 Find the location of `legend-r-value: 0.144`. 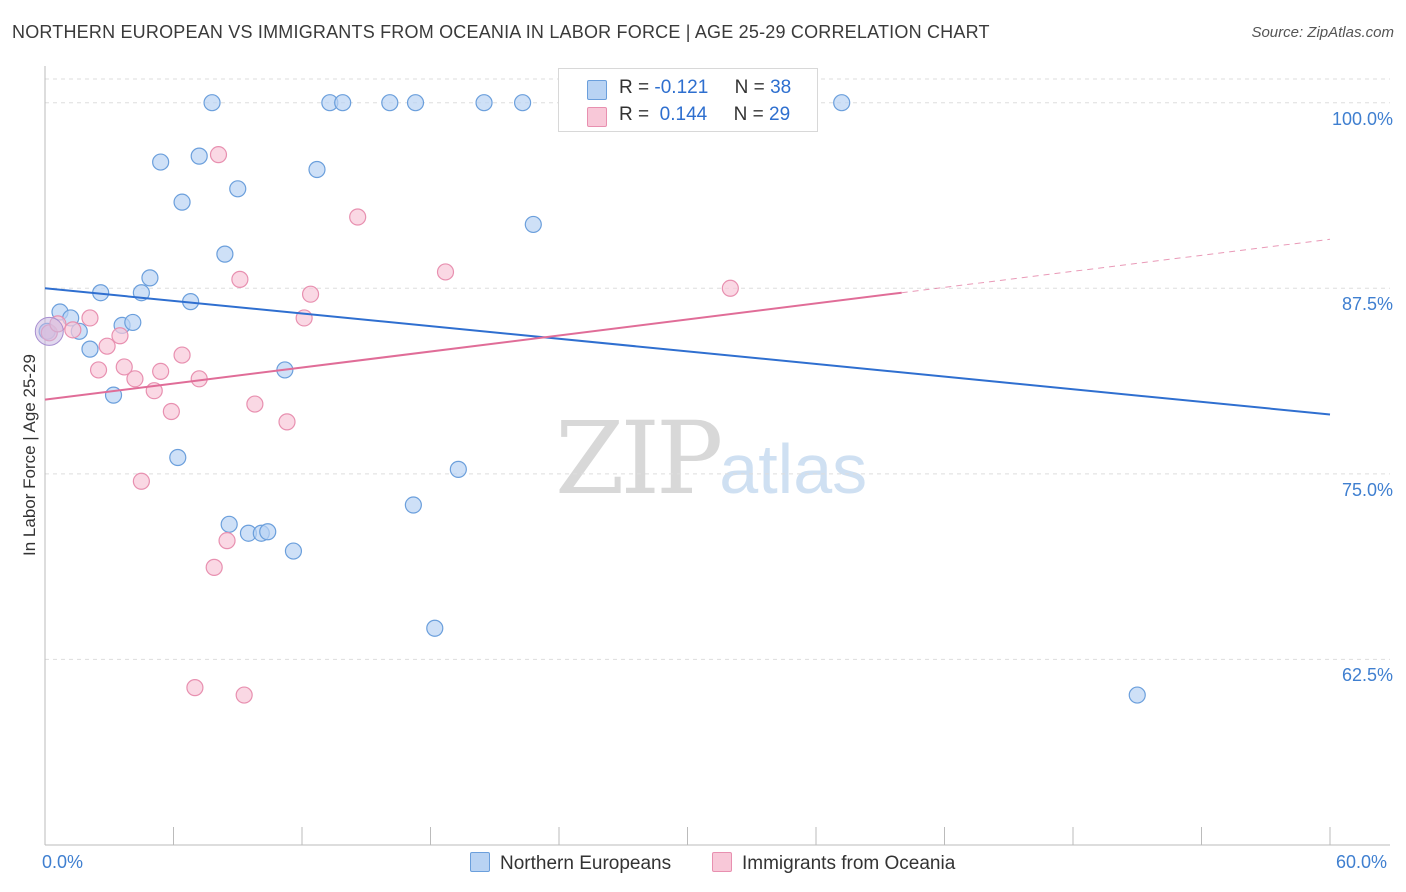

legend-r-value: 0.144 is located at coordinates (683, 114).